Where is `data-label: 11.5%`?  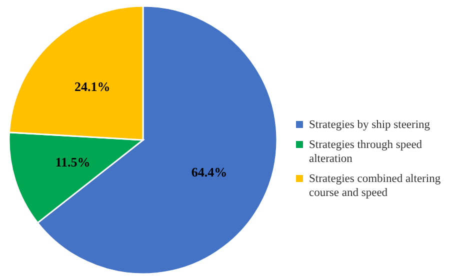 data-label: 11.5% is located at coordinates (72, 162).